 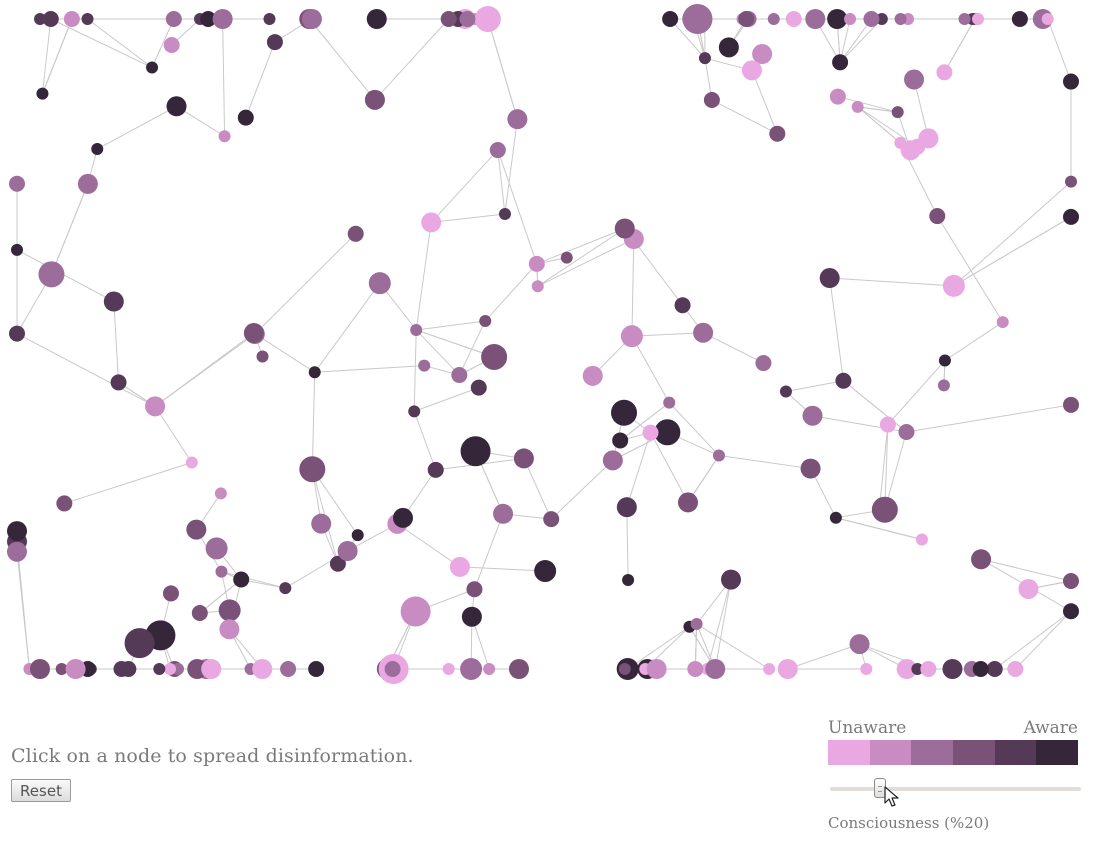 I want to click on slider-thumb, so click(x=880, y=788).